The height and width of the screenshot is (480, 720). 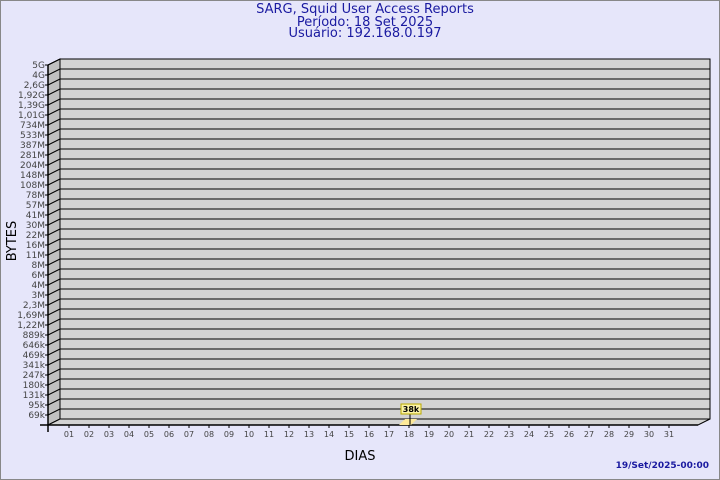 I want to click on x-tick-label: 16, so click(x=369, y=434).